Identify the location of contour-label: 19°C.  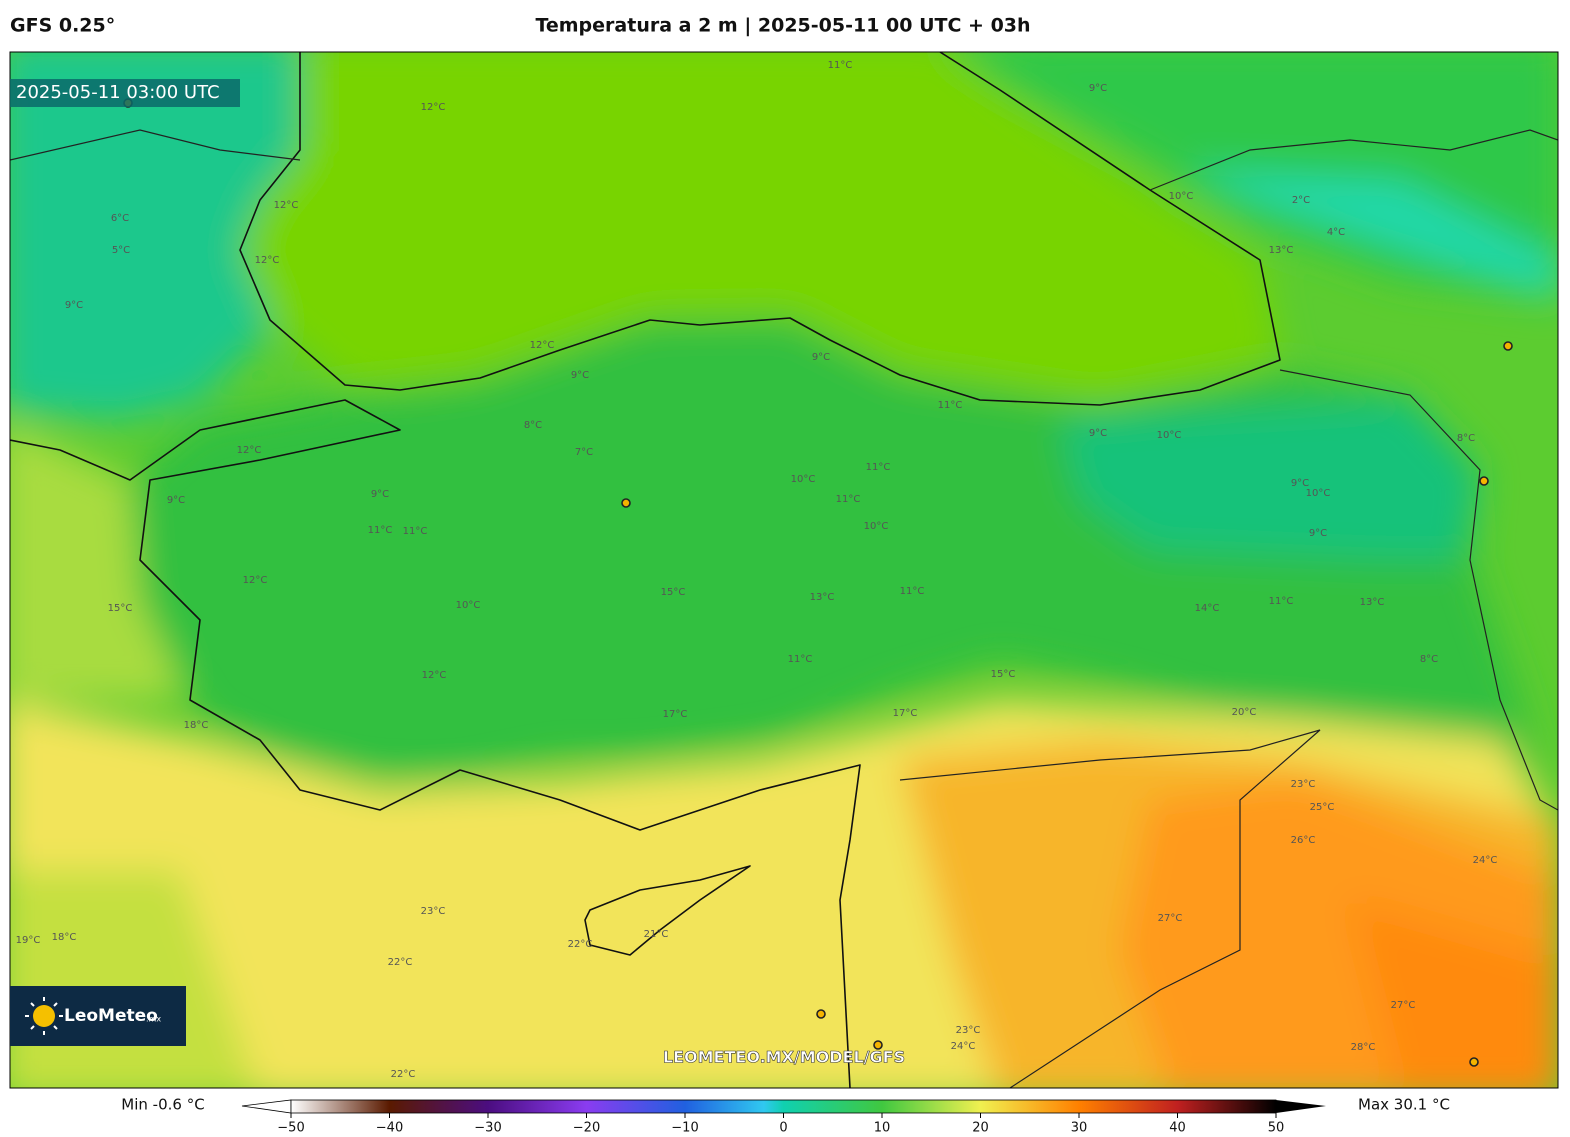
(28, 940).